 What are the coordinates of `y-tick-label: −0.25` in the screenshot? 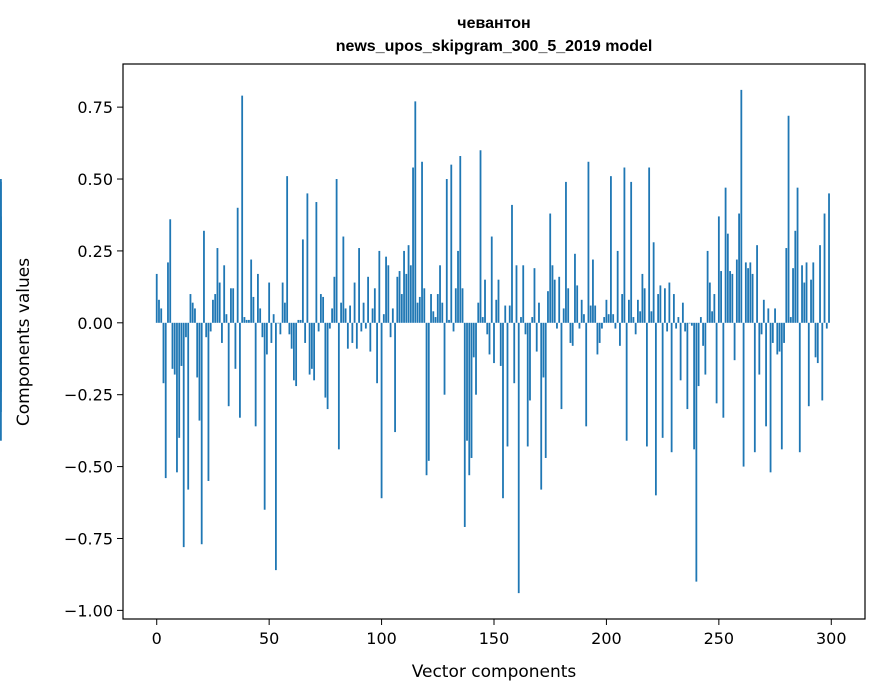 It's located at (88, 395).